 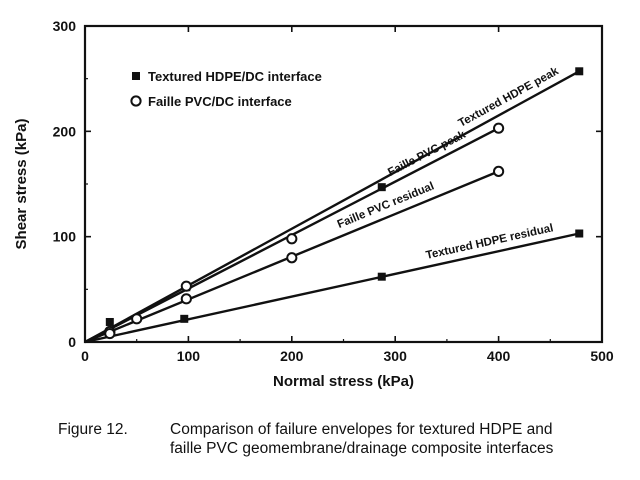 What do you see at coordinates (65, 237) in the screenshot?
I see `y-tick-label: 100` at bounding box center [65, 237].